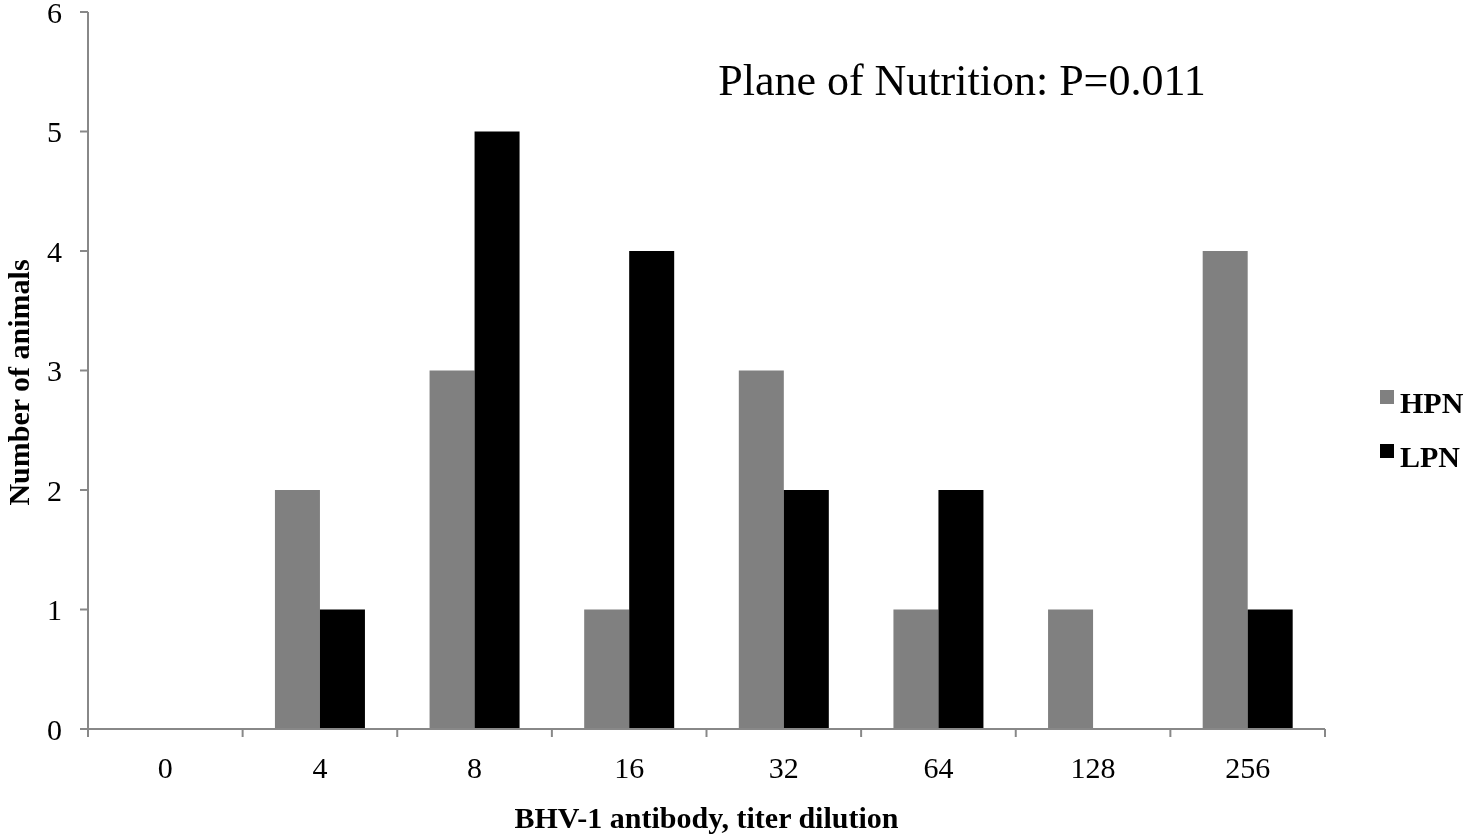 This screenshot has width=1471, height=836. Describe the element at coordinates (54, 14) in the screenshot. I see `y-tick-label: 6` at that location.